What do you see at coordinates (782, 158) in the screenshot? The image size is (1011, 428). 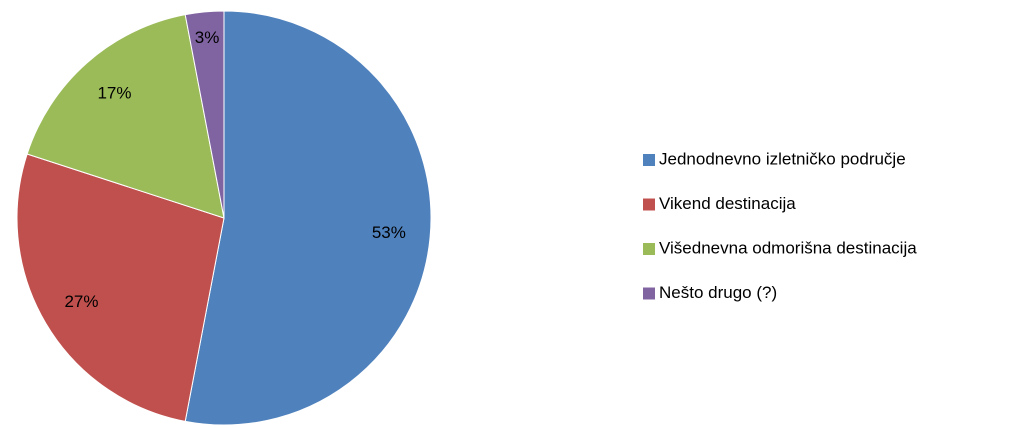 I see `legend-label: Jednodnevno izletničko područje` at bounding box center [782, 158].